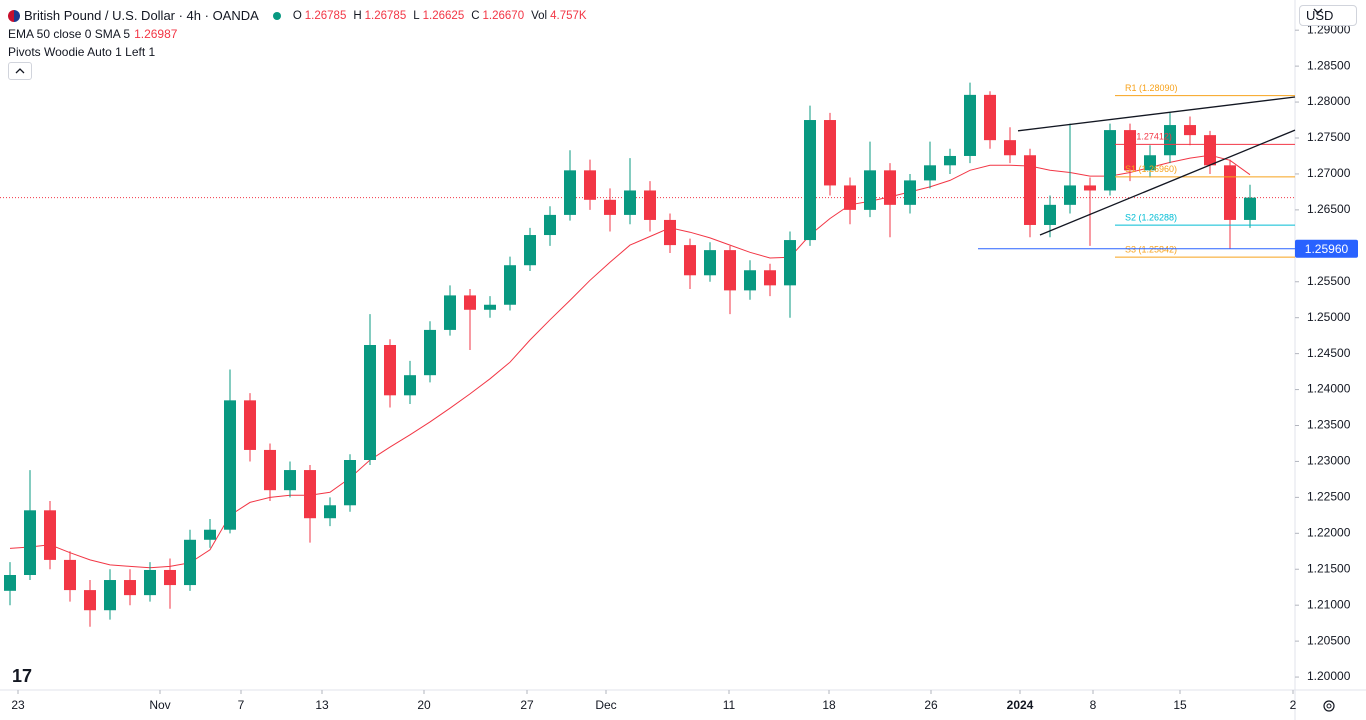  I want to click on currency-dropdown: USD, so click(1328, 15).